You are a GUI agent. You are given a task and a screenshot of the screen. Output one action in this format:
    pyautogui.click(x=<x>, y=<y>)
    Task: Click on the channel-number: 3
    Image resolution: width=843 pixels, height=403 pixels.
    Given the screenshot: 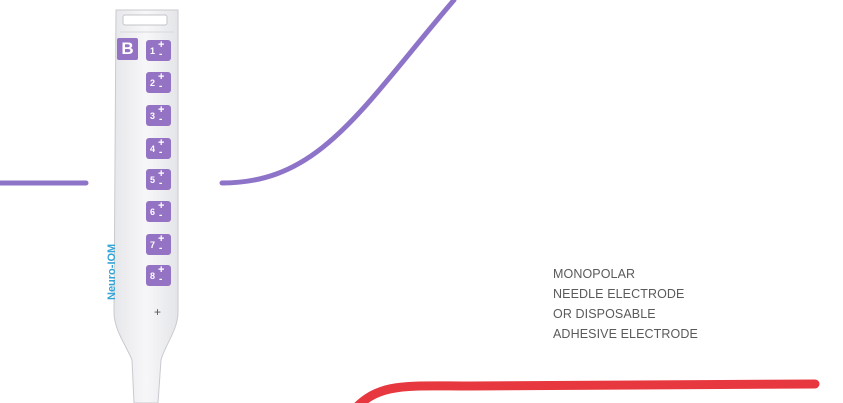 What is the action you would take?
    pyautogui.click(x=153, y=116)
    